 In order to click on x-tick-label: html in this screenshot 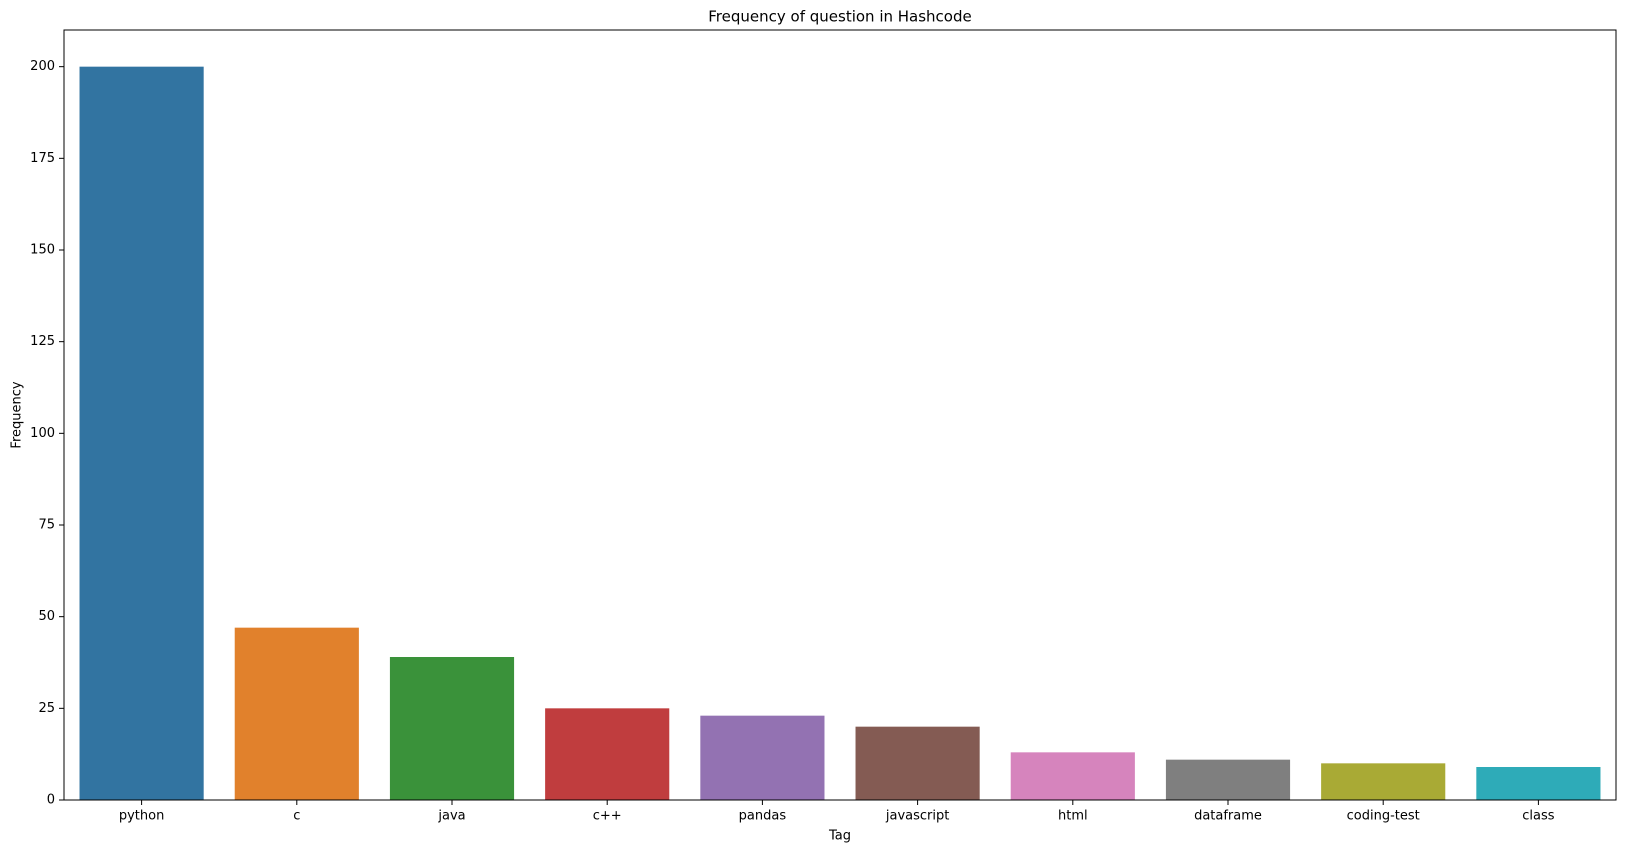, I will do `click(1073, 816)`.